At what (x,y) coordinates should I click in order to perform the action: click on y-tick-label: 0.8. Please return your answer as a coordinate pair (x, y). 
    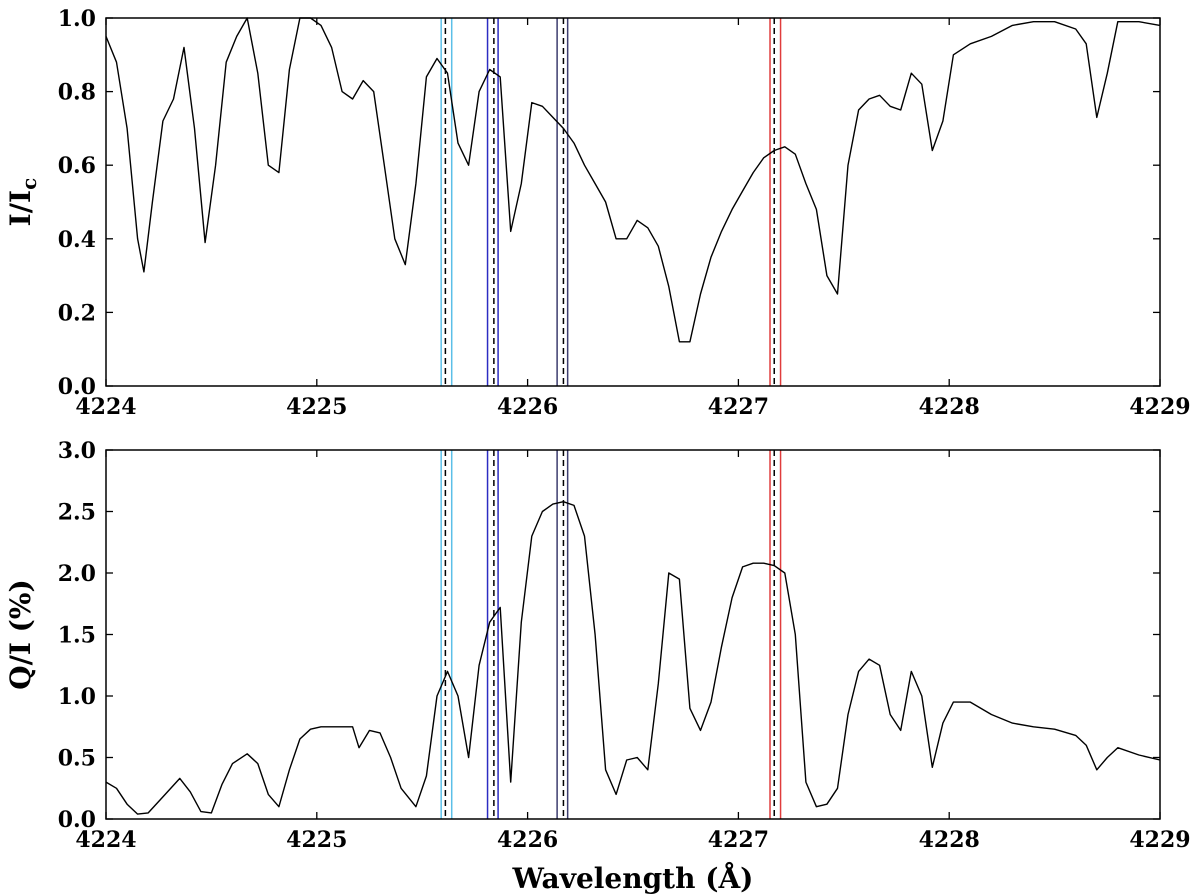
    Looking at the image, I should click on (77, 93).